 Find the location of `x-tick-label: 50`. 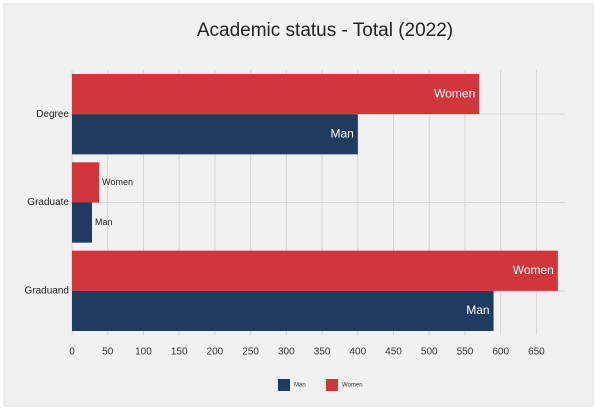

x-tick-label: 50 is located at coordinates (108, 352).